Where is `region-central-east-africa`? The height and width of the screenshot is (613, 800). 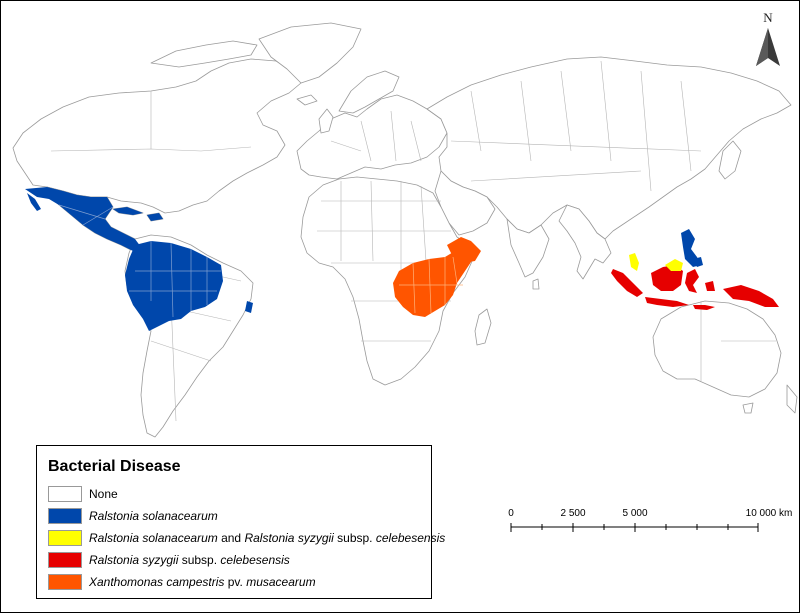
region-central-east-africa is located at coordinates (433, 279).